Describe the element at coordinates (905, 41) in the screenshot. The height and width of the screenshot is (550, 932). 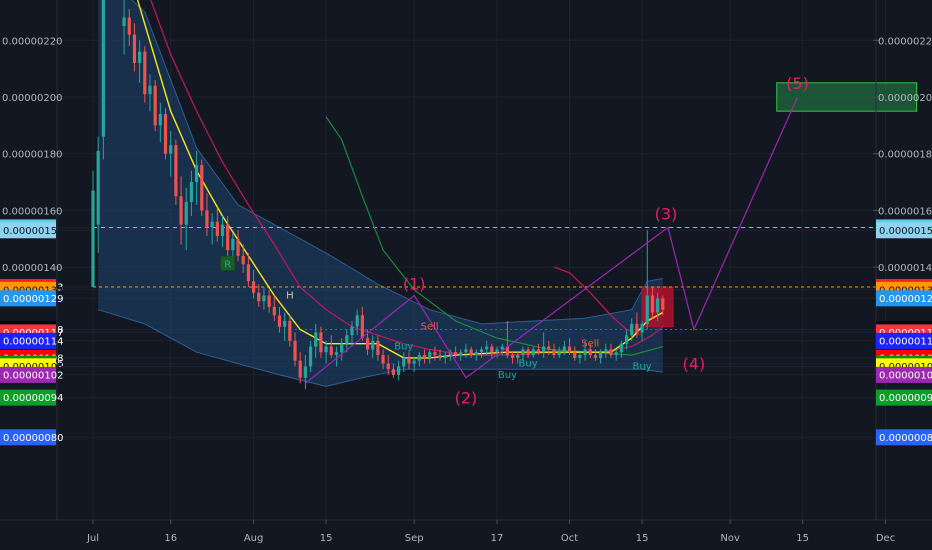
I see `right-tick-label: 0.00000220` at that location.